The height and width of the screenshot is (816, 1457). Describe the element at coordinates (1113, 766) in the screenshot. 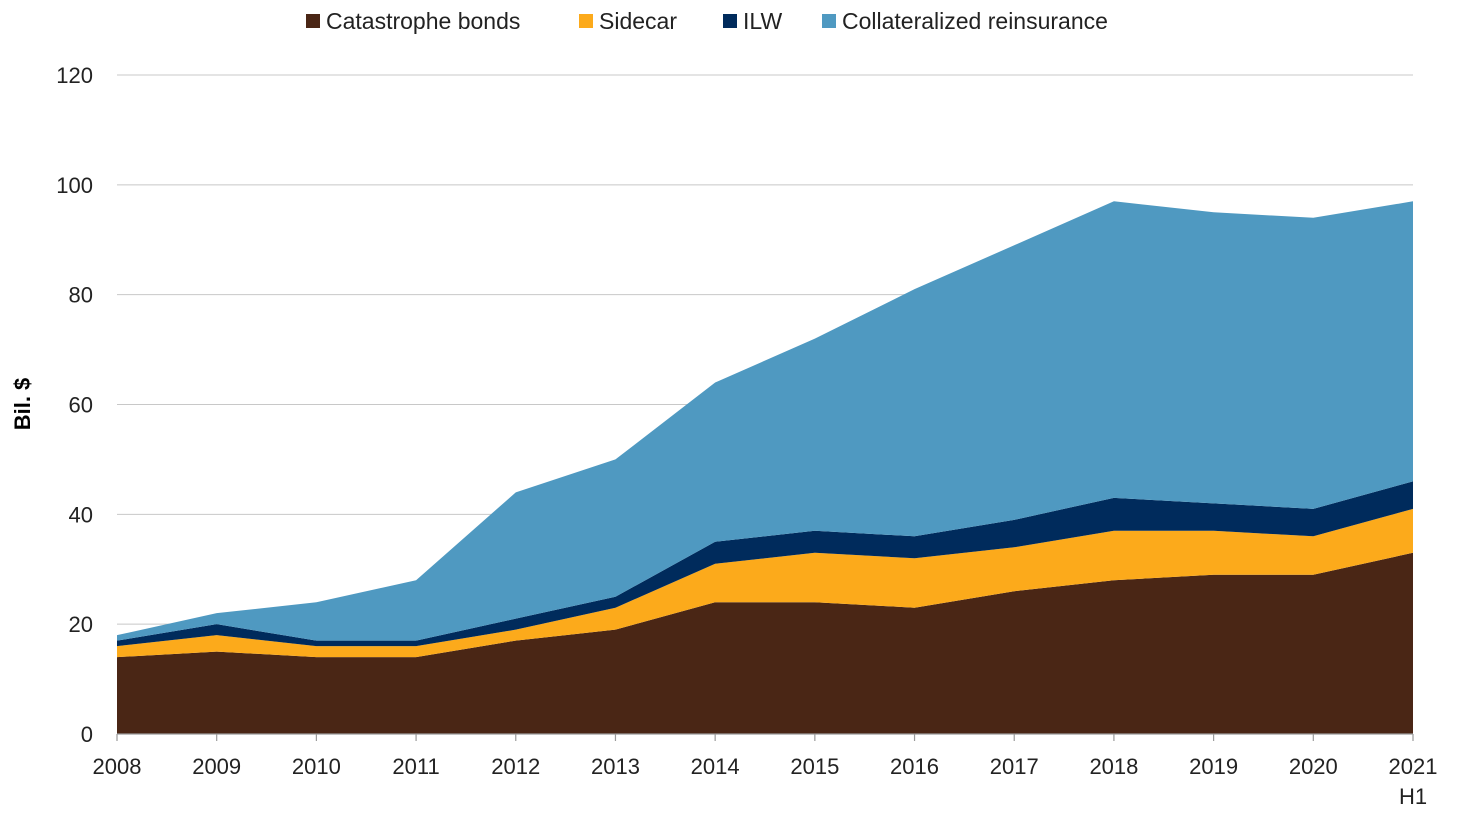

I see `x-tick-label: 2018` at that location.